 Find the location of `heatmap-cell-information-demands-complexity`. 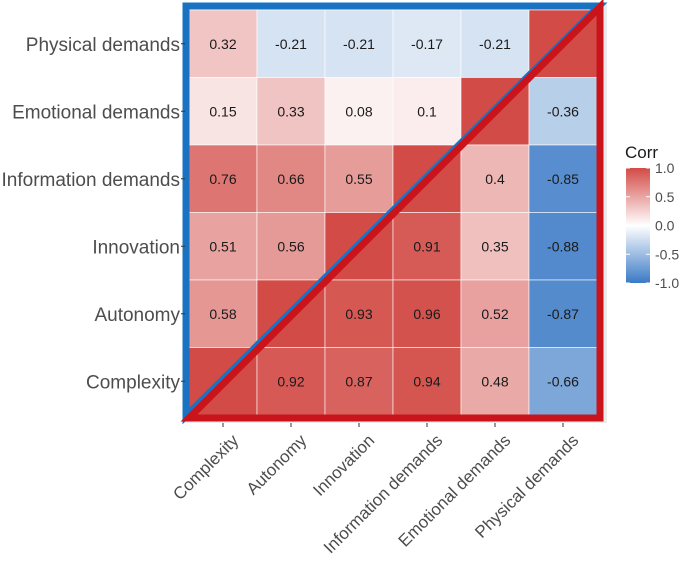

heatmap-cell-information-demands-complexity is located at coordinates (427, 381).